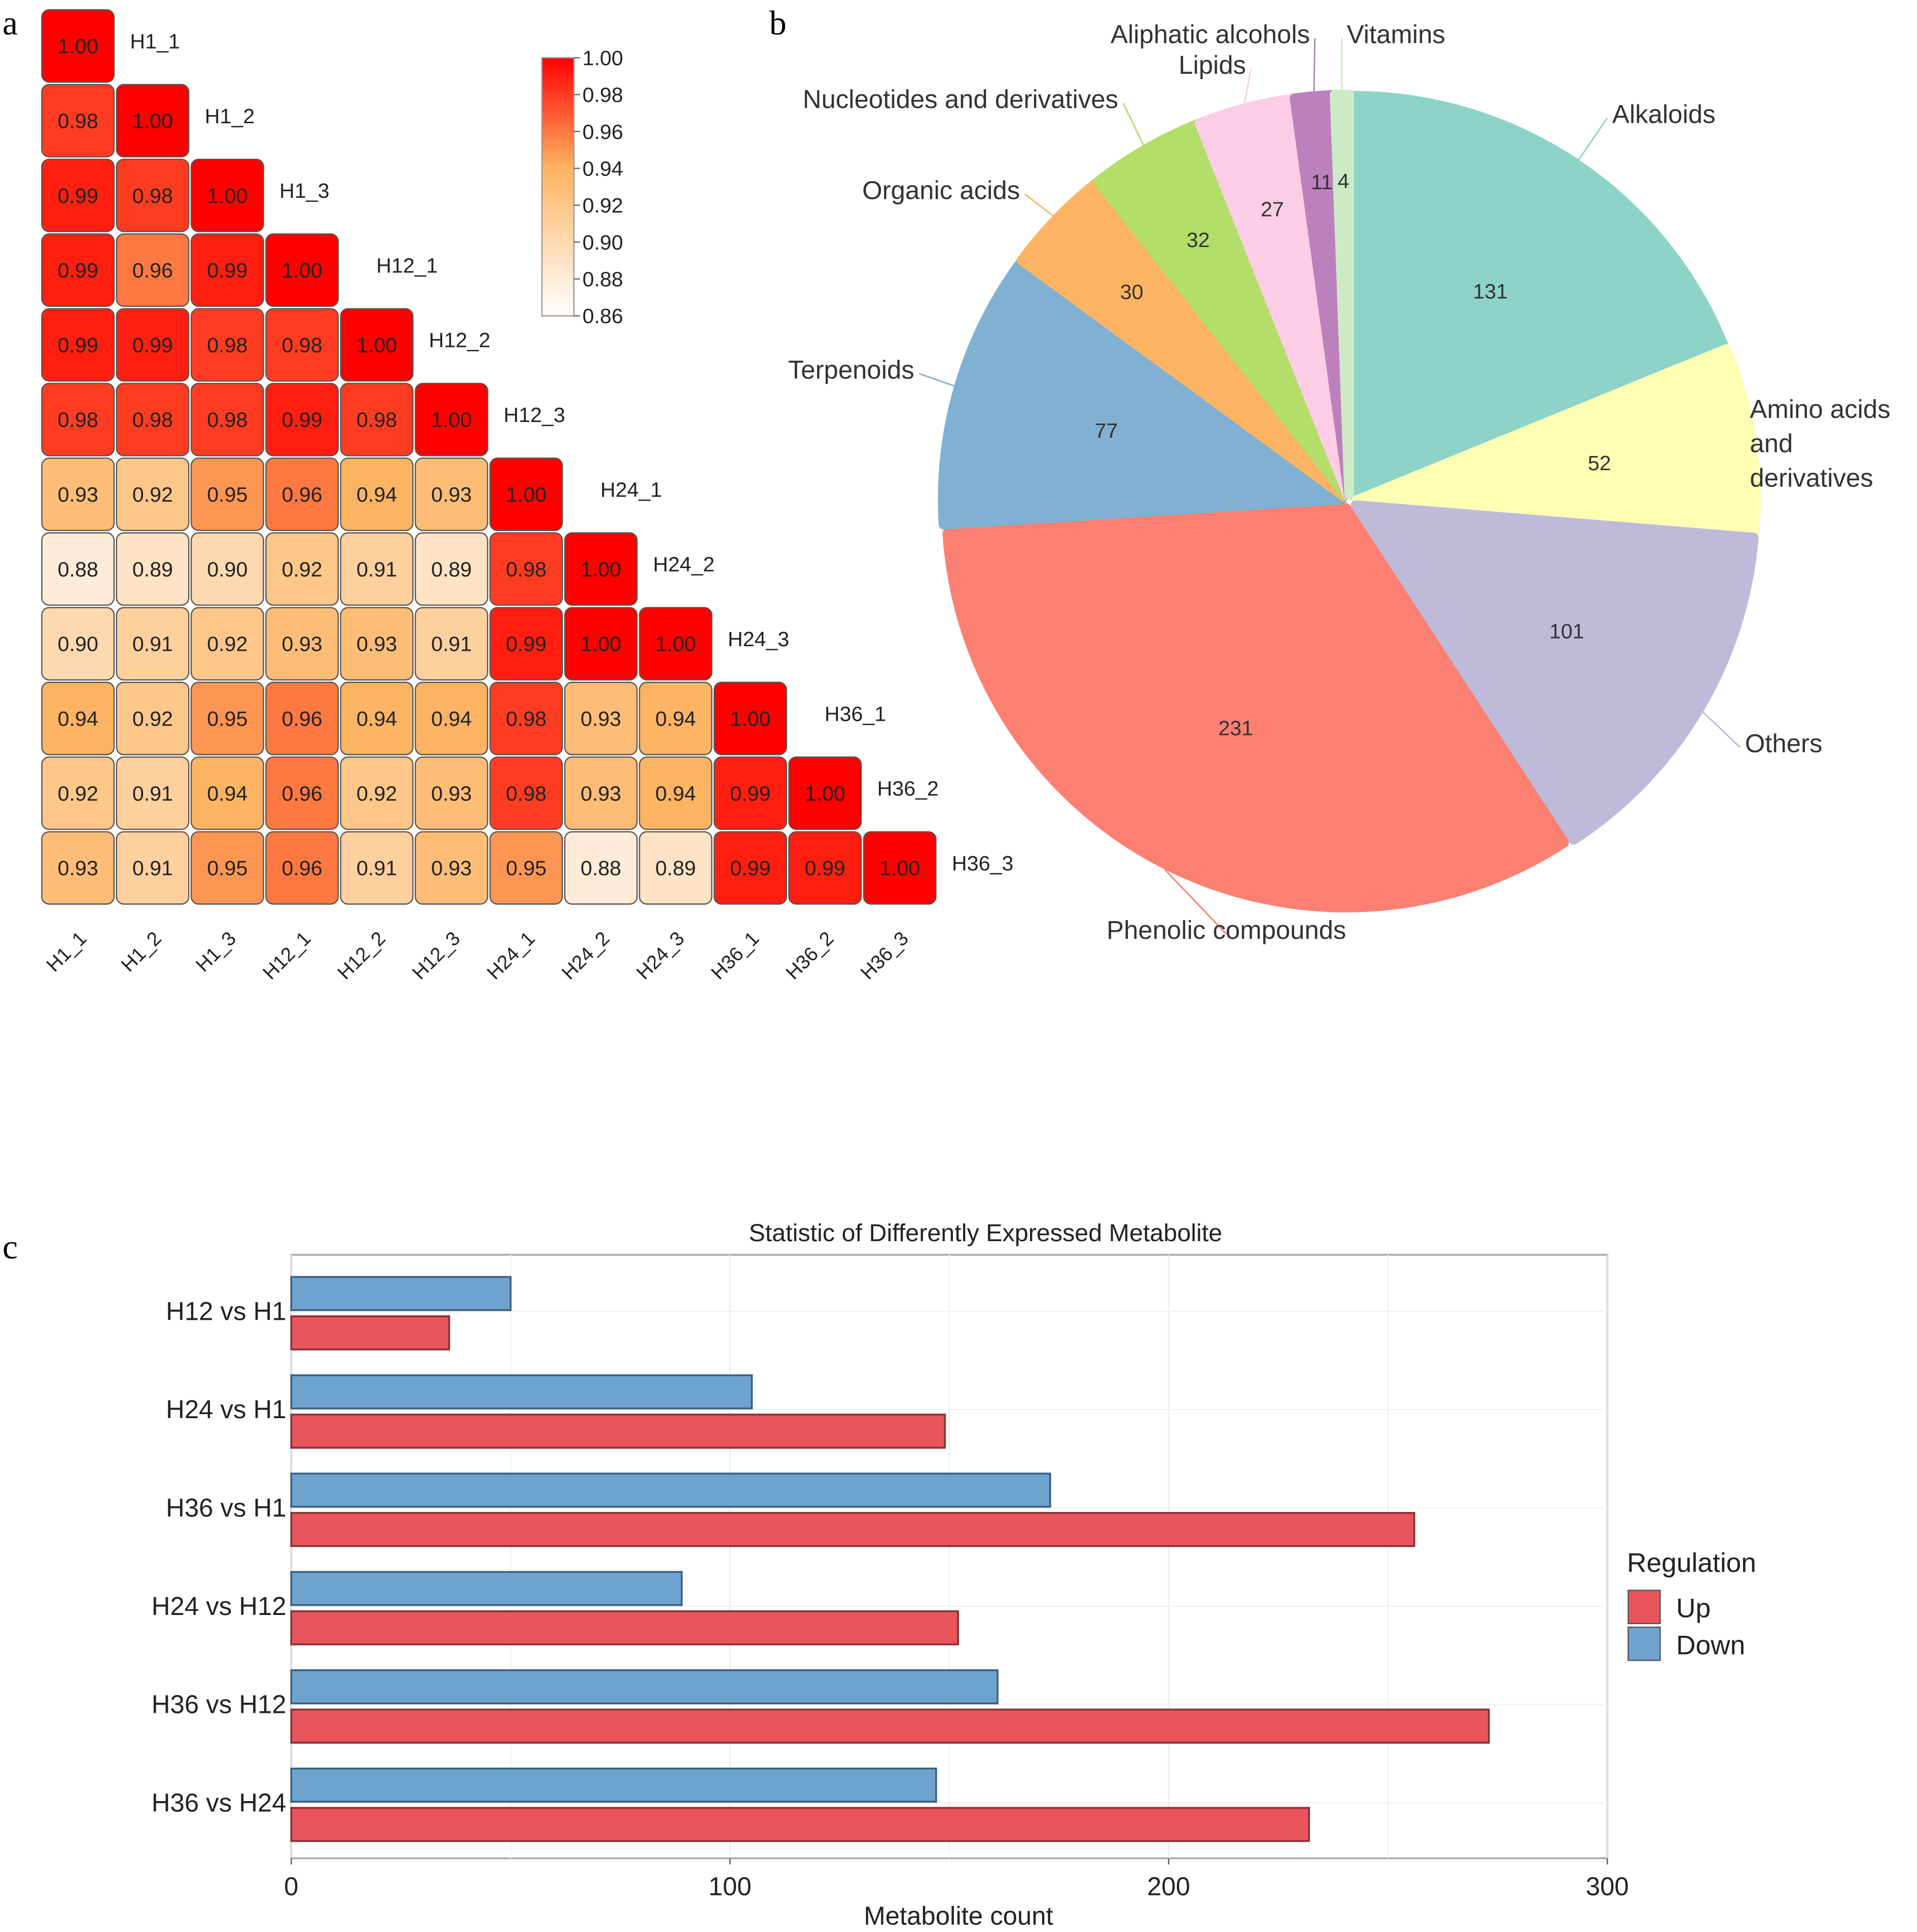 The image size is (1917, 1932). Describe the element at coordinates (1599, 463) in the screenshot. I see `pie-value-label: 52` at that location.